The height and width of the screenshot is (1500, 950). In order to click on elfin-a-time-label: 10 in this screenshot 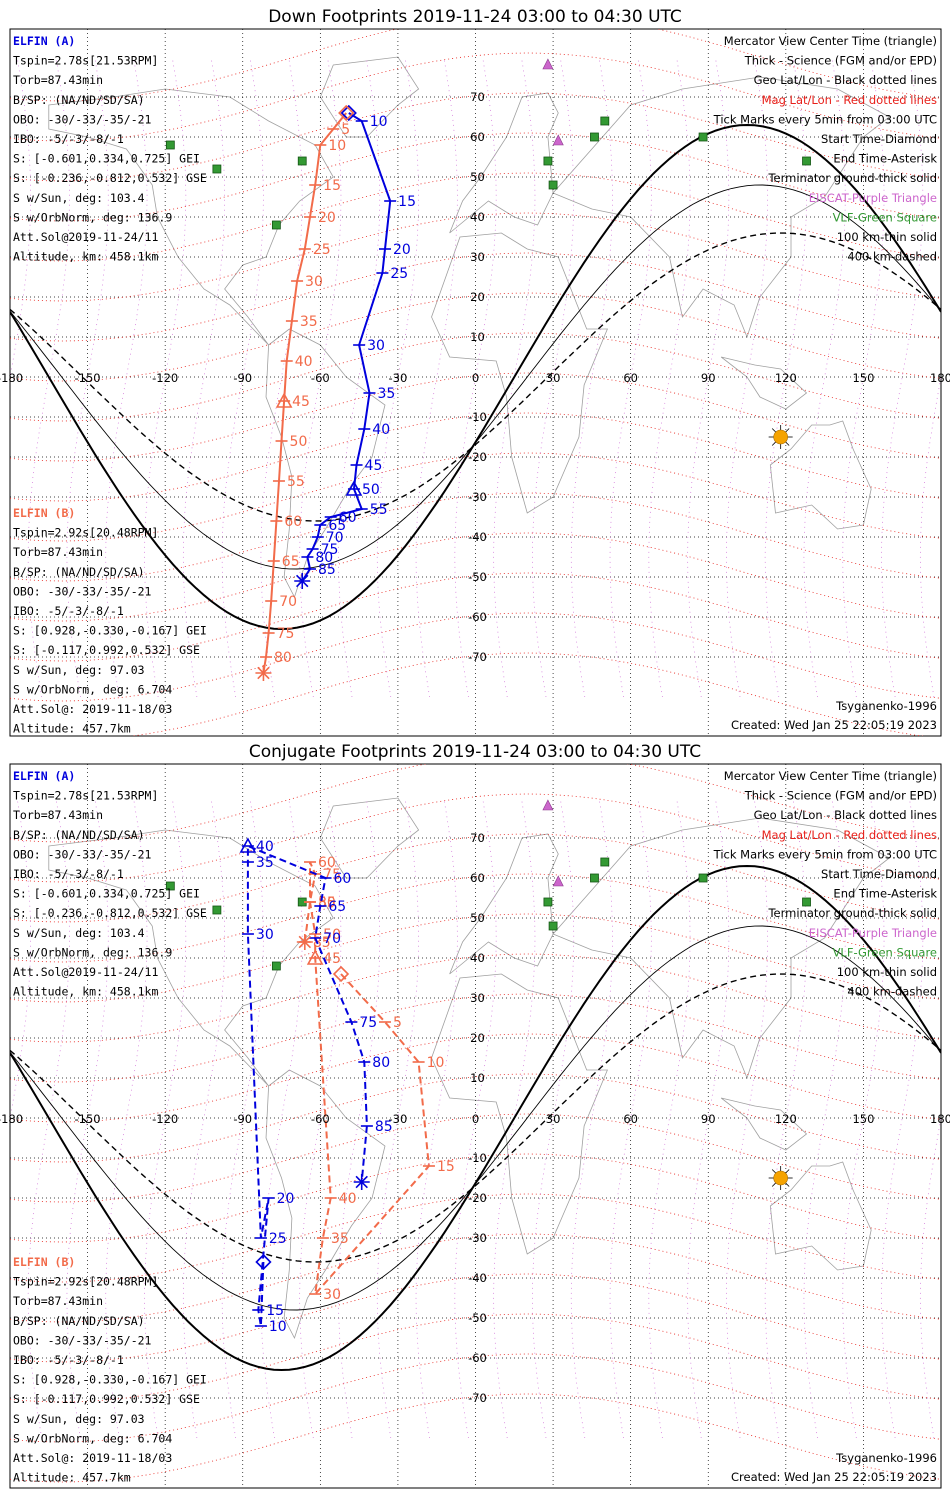, I will do `click(379, 122)`.